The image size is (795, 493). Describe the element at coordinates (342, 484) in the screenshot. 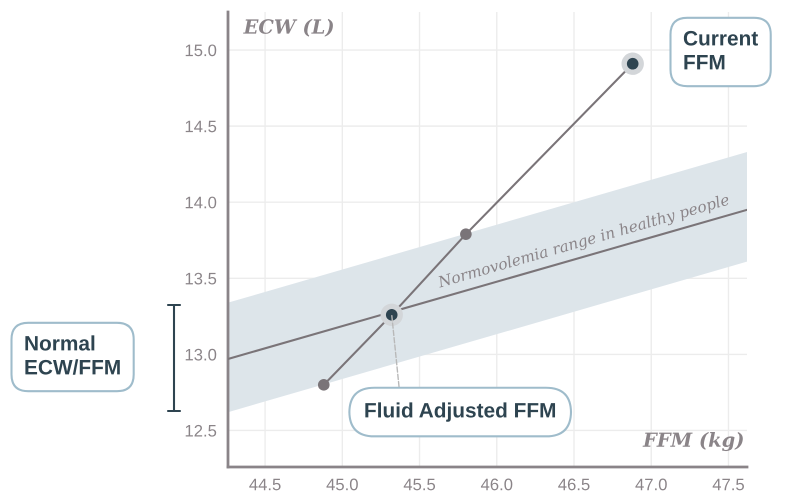

I see `x-tick-label: 45.0` at that location.